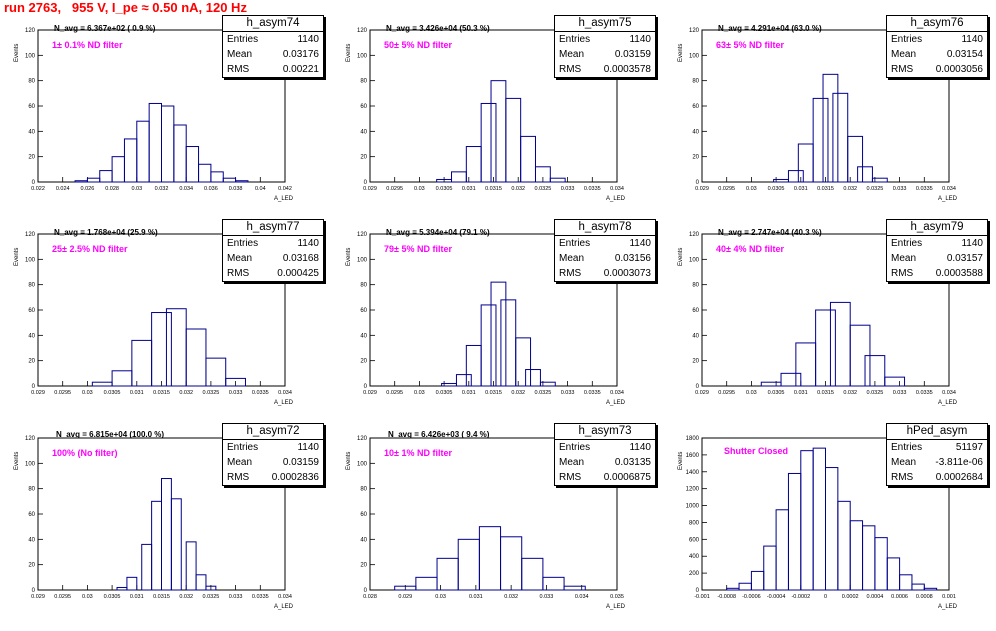  I want to click on x-tick-label: 0.035, so click(617, 597).